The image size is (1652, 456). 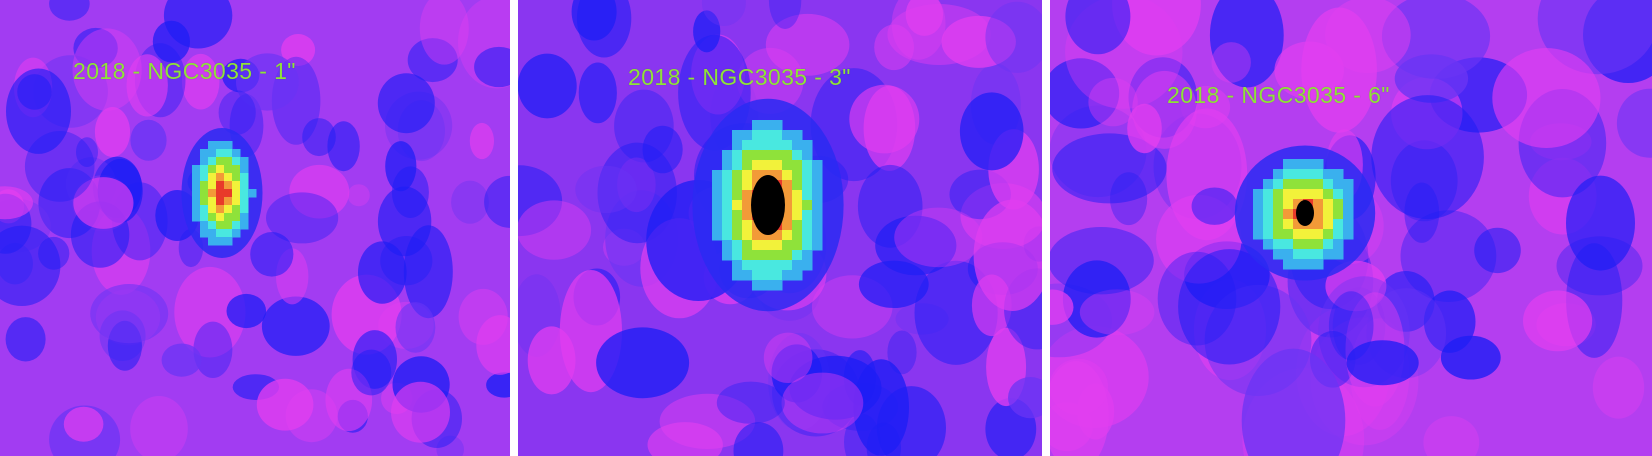 I want to click on radio-source, so click(x=222, y=193).